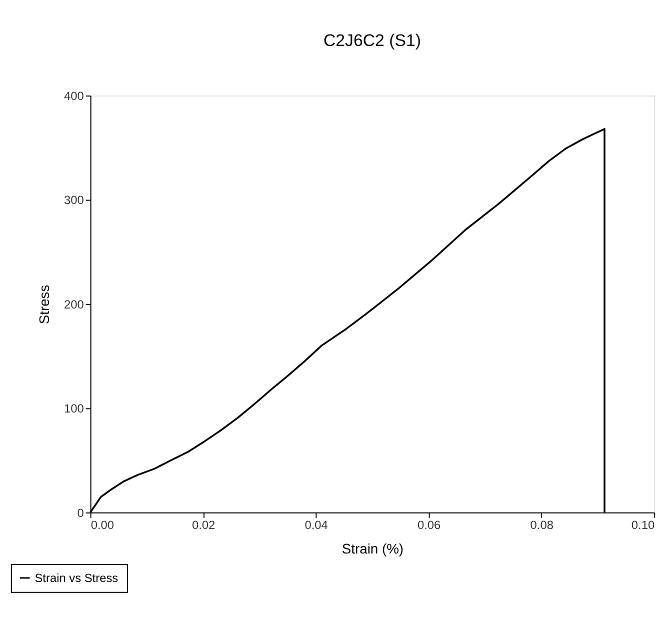 Image resolution: width=670 pixels, height=635 pixels. Describe the element at coordinates (74, 200) in the screenshot. I see `y-tick-label: 300` at that location.